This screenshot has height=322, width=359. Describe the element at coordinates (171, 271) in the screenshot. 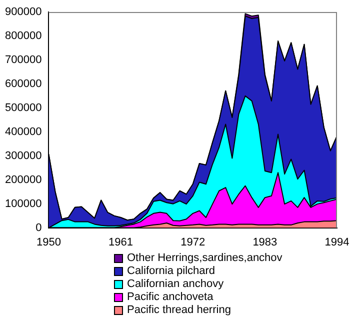

I see `legend-label: California pilchard` at that location.